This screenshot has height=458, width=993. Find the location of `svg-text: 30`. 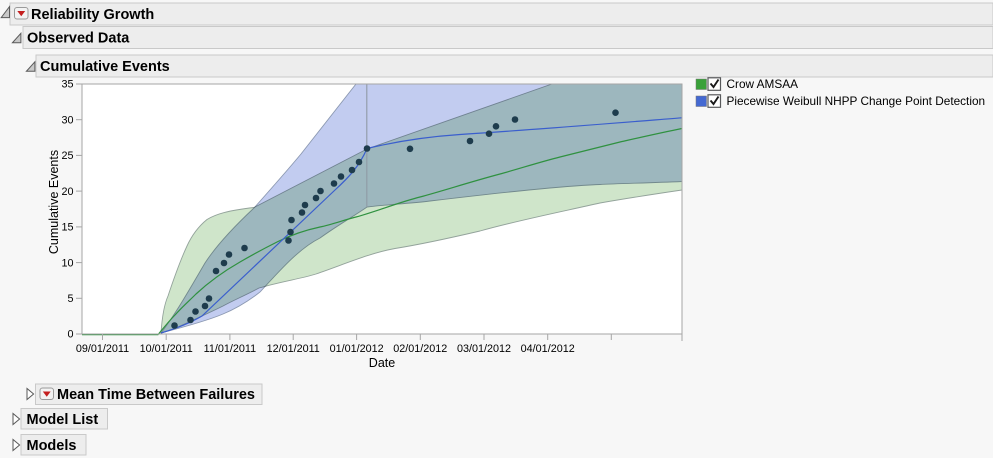

svg-text: 30 is located at coordinates (67, 120).